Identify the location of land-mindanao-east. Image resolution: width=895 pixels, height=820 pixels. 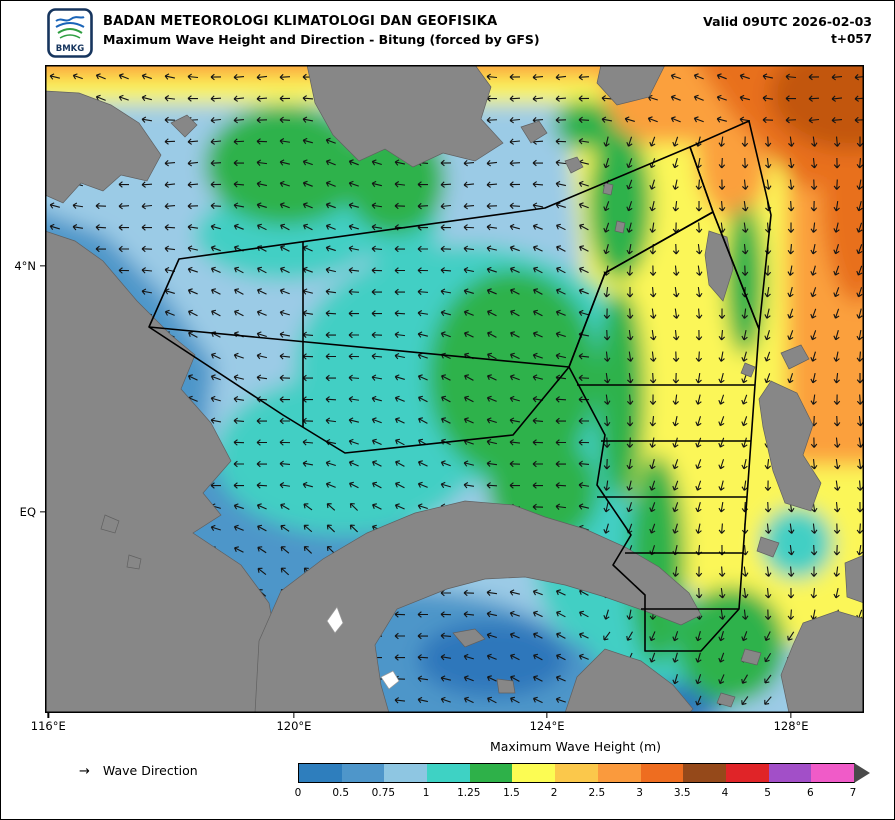
(631, 85).